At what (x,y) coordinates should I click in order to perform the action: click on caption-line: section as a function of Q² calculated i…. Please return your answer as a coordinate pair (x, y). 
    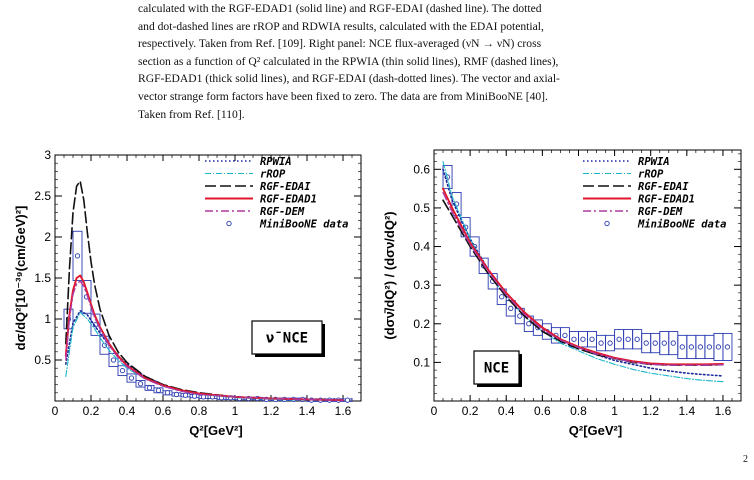
    Looking at the image, I should click on (348, 61).